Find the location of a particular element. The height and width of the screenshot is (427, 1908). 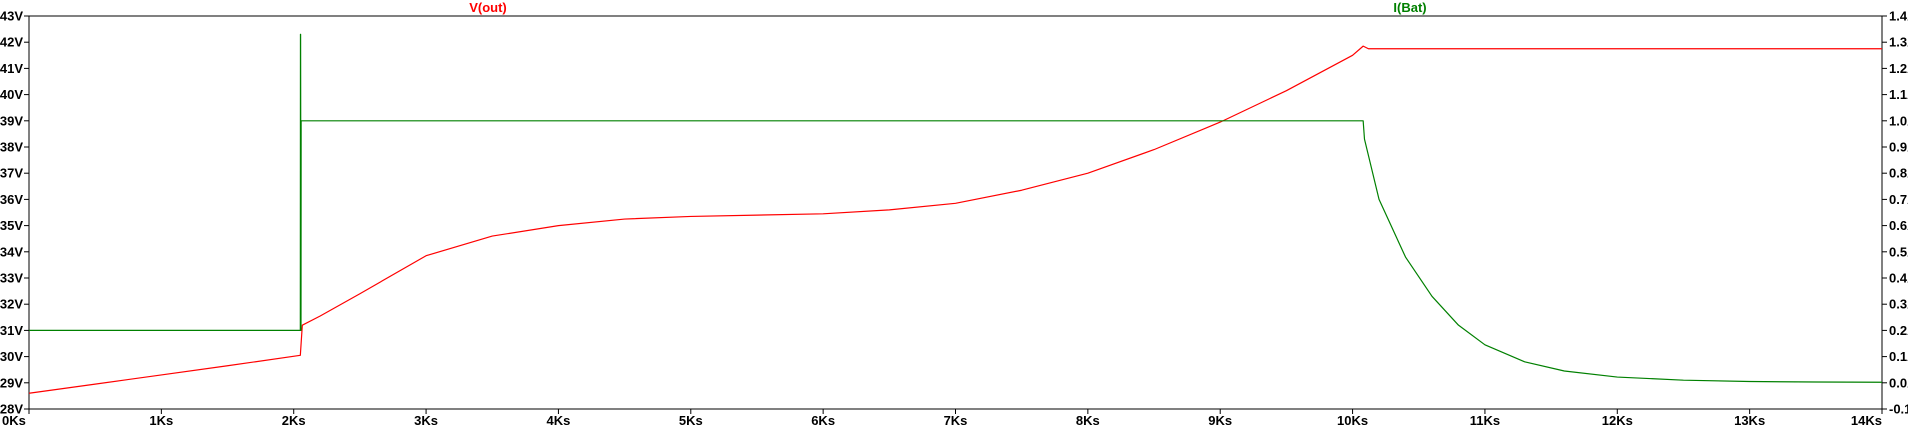

right-tick-label: 1.4A is located at coordinates (1898, 16).